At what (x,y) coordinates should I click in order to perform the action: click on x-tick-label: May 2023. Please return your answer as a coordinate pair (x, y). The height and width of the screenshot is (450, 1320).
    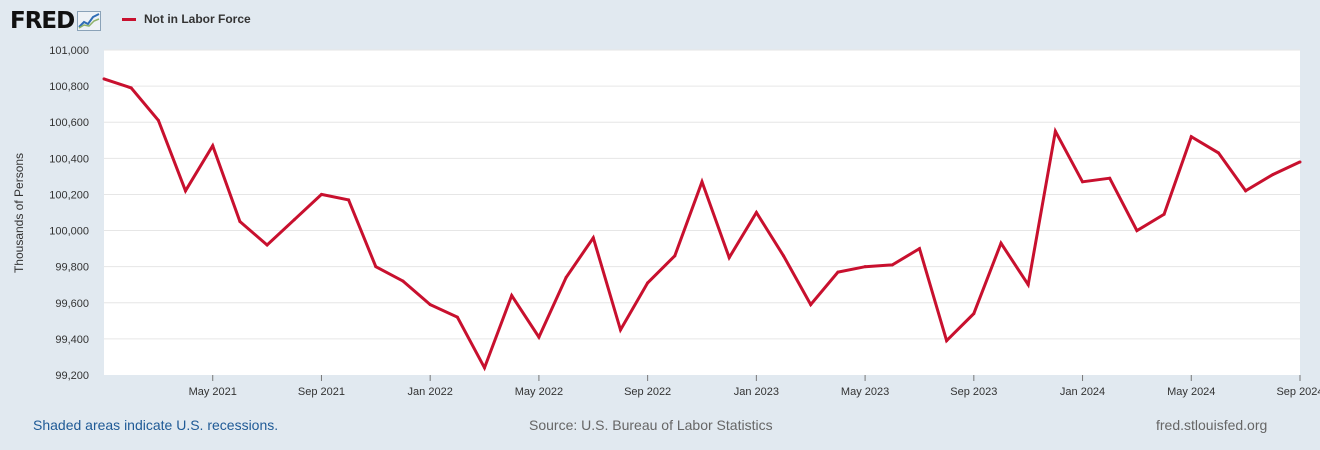
    Looking at the image, I should click on (865, 392).